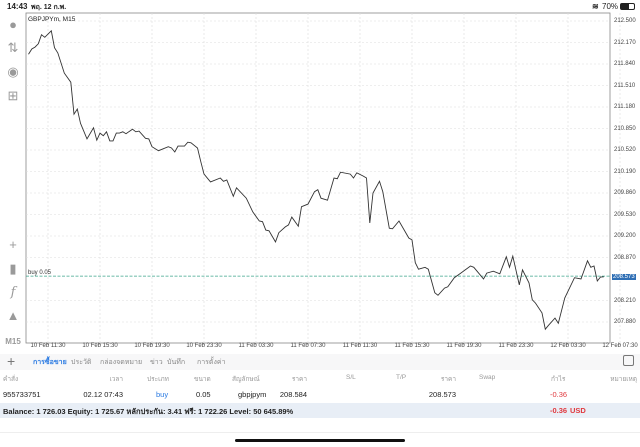  Describe the element at coordinates (625, 107) in the screenshot. I see `y-tick-label: 211.180` at that location.